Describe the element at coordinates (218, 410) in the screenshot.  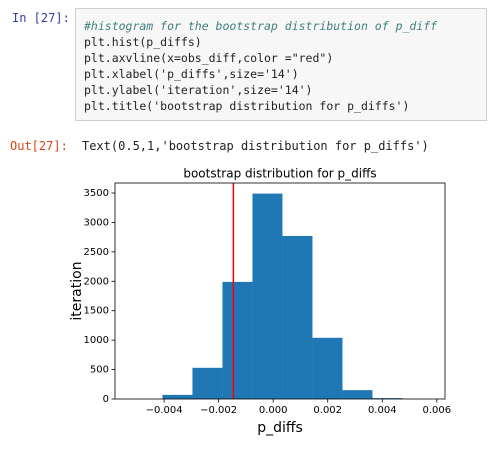
I see `x-tick-label: −0.002` at that location.